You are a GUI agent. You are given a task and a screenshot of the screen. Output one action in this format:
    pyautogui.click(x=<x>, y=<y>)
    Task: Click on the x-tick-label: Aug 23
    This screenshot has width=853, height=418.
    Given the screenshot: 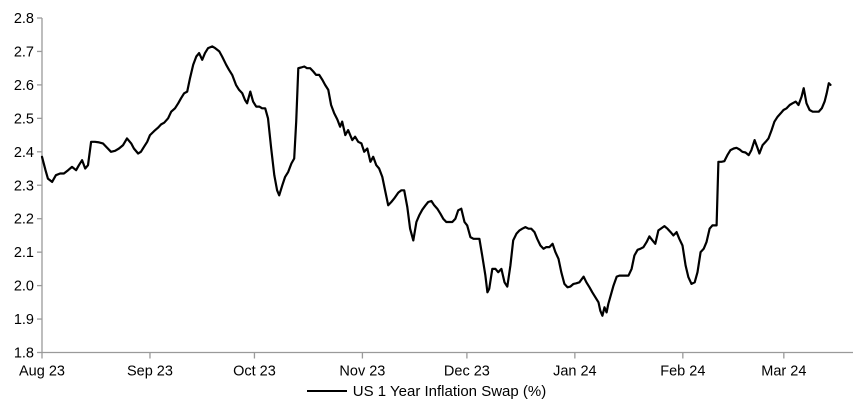 What is the action you would take?
    pyautogui.click(x=42, y=372)
    